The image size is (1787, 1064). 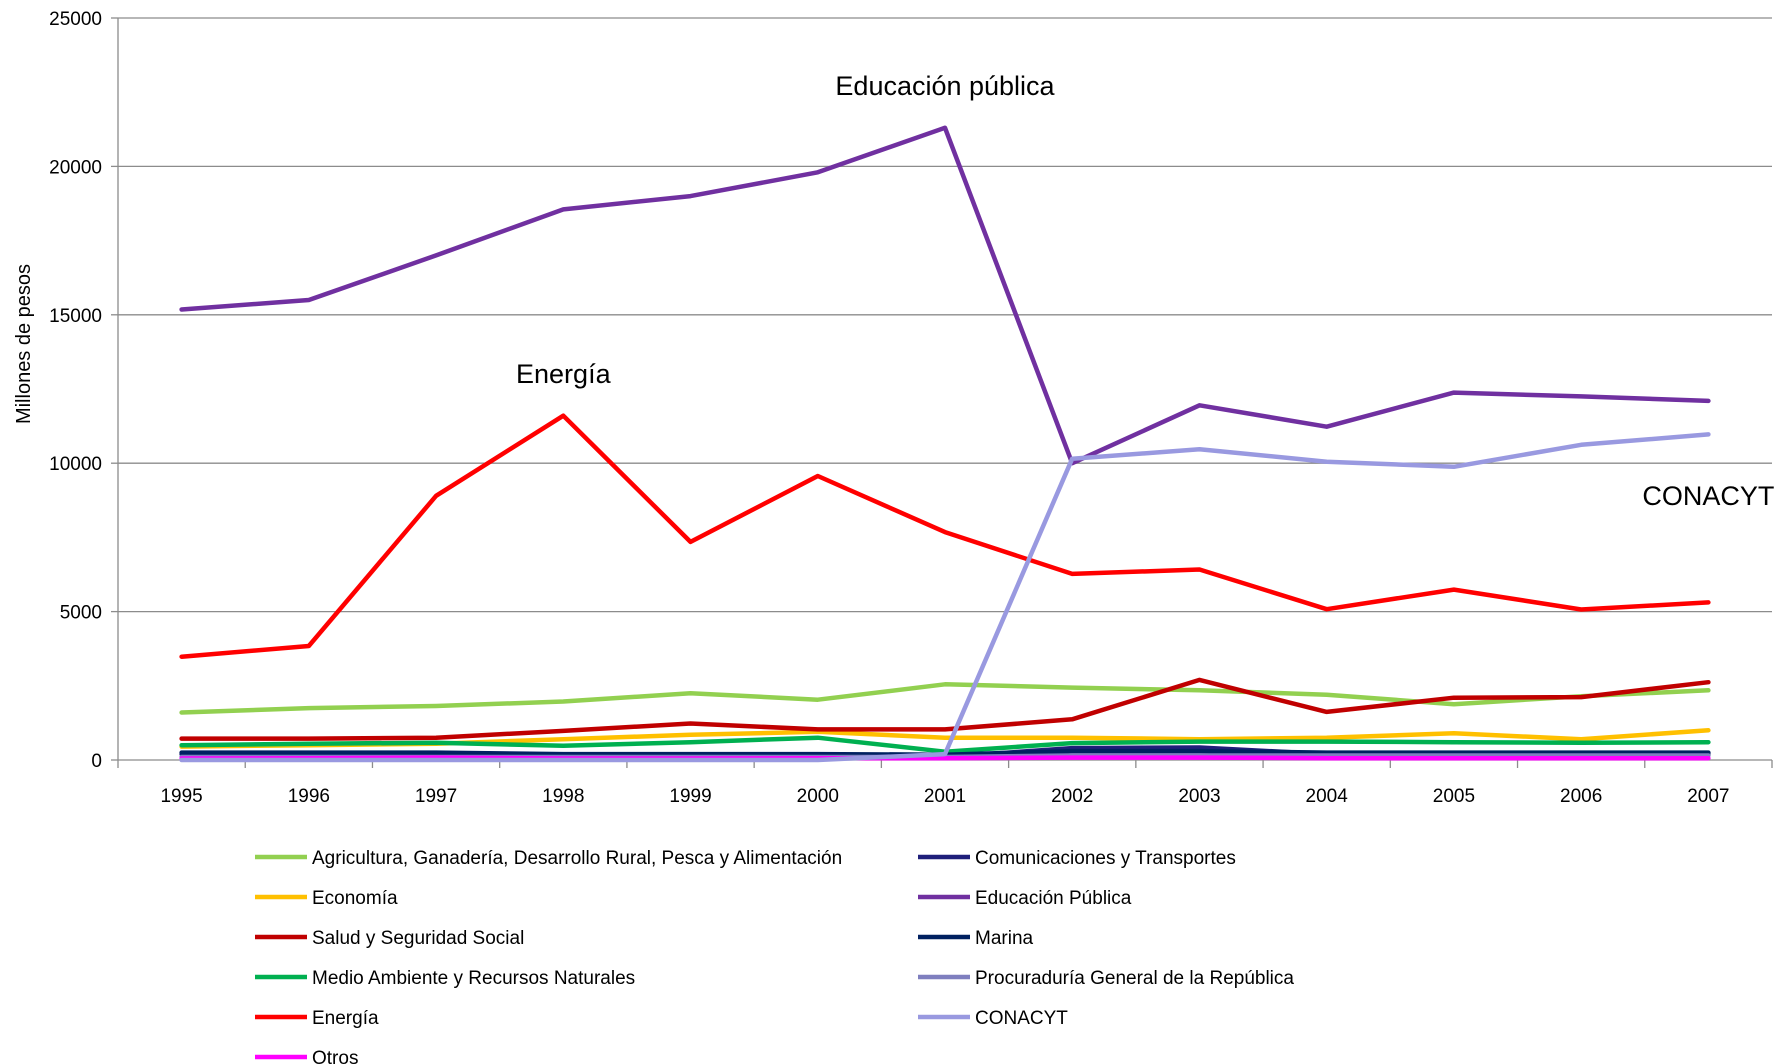 I want to click on y-axis-label: Millones de pesos, so click(x=24, y=344).